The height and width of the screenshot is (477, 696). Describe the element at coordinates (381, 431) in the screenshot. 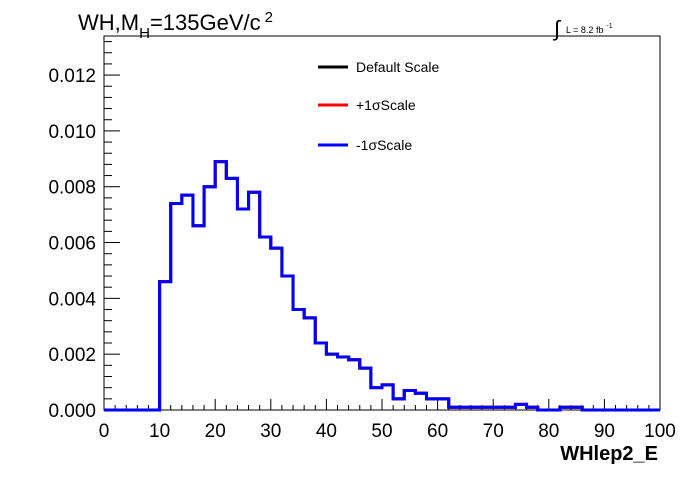

I see `x-tick-label: 50` at that location.